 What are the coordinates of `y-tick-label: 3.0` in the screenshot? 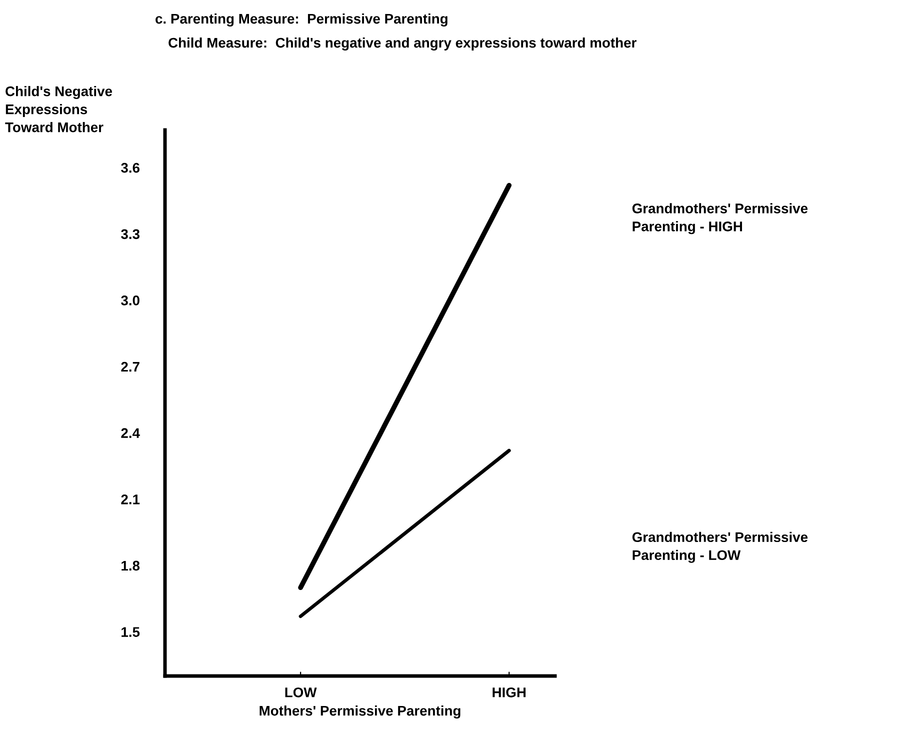 It's located at (130, 301).